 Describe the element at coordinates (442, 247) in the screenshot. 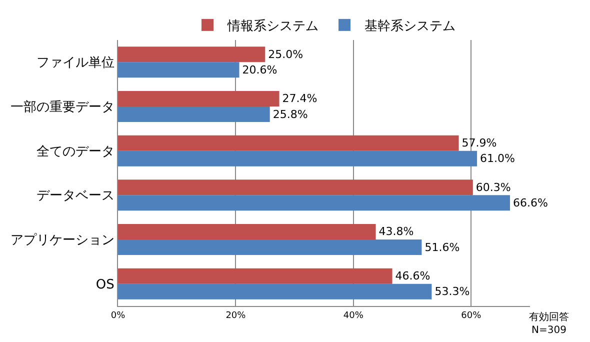

I see `data-label: 51.6%` at that location.